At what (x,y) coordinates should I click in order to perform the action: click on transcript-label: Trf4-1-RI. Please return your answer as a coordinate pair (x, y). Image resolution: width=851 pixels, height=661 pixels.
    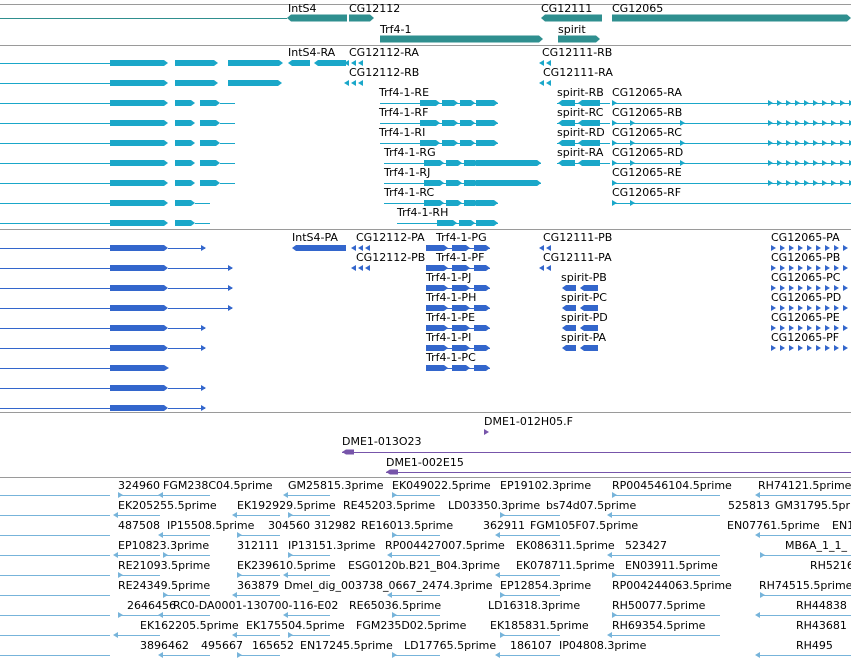
    Looking at the image, I should click on (401, 132).